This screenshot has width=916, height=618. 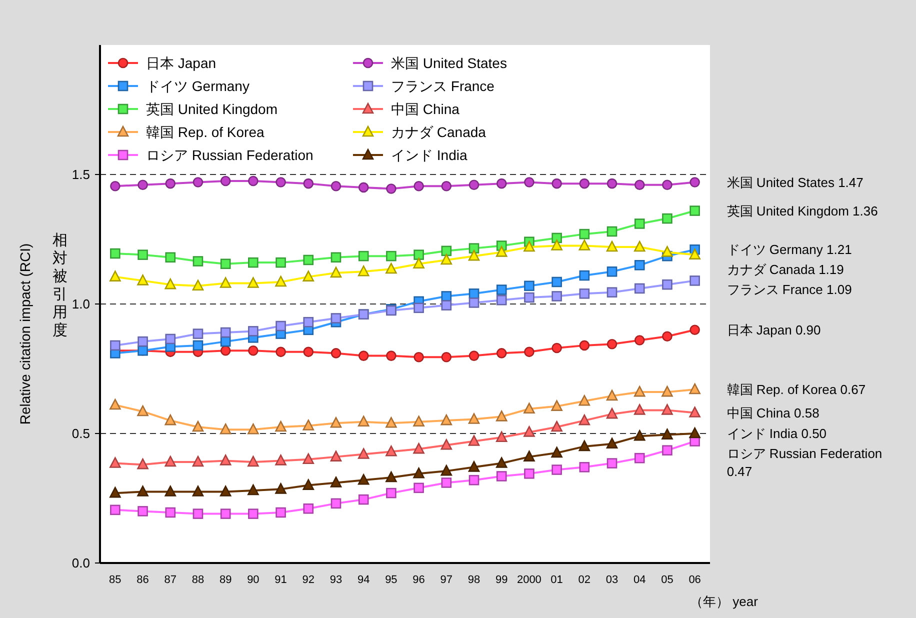 I want to click on annotation: ロシア Russian Federation 0.47, so click(x=804, y=463).